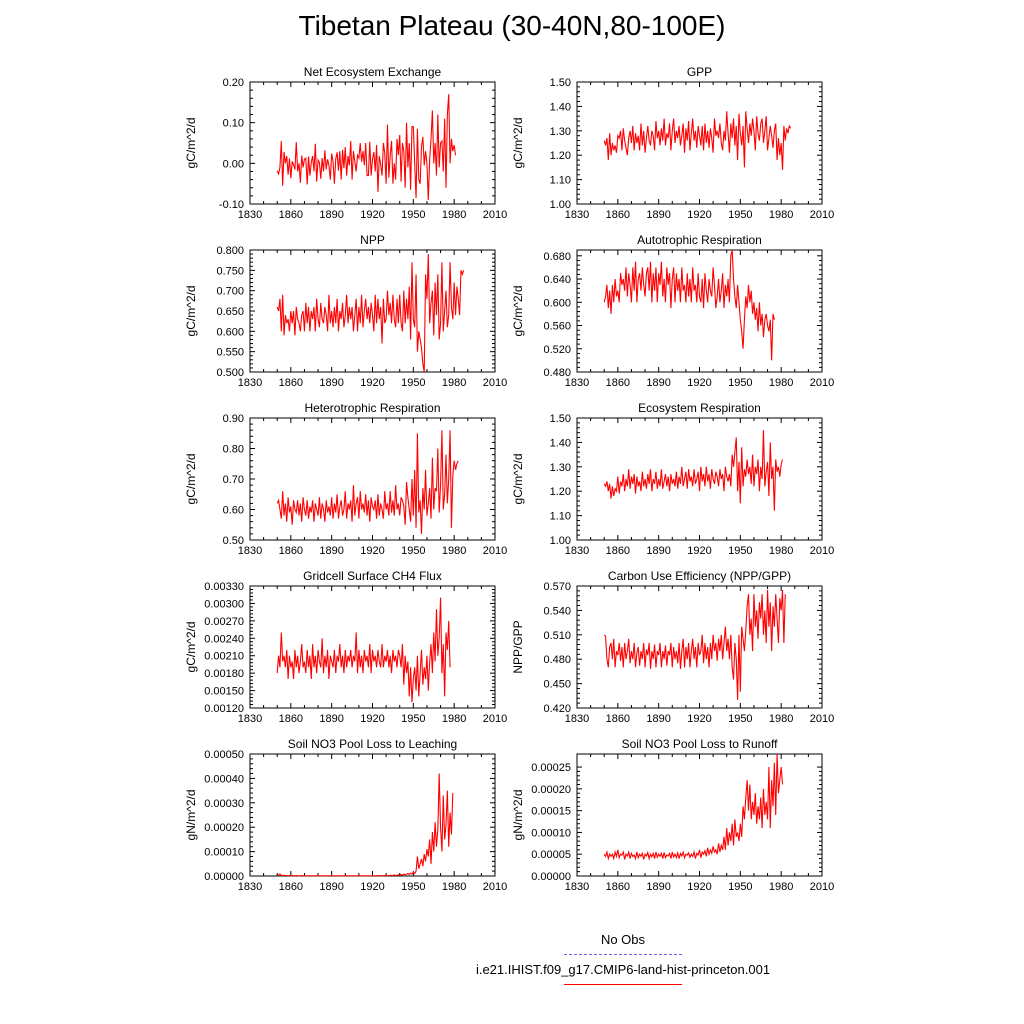 Image resolution: width=1024 pixels, height=1024 pixels. What do you see at coordinates (224, 622) in the screenshot?
I see `y-tick-label: 0.00270` at bounding box center [224, 622].